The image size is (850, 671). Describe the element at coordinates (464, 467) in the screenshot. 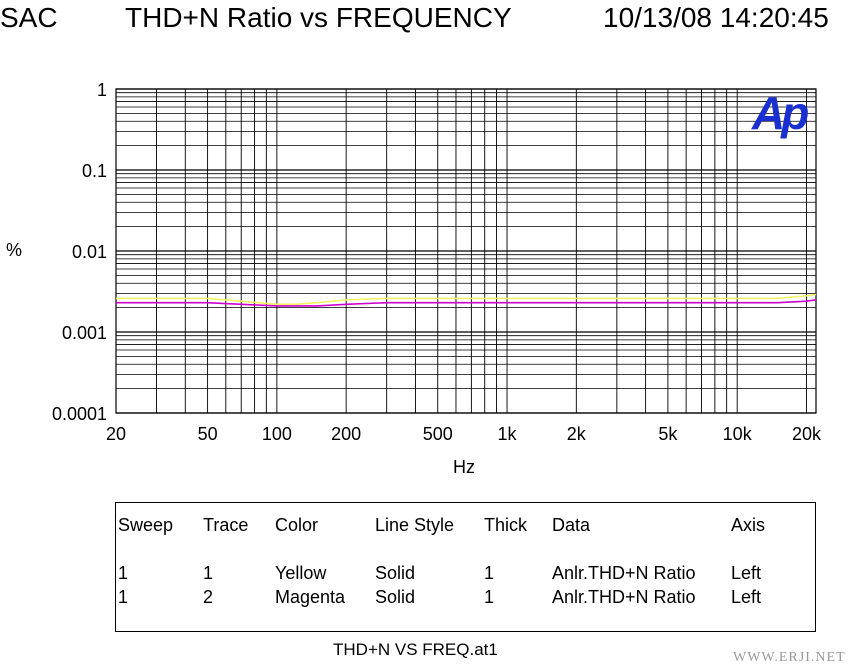

I see `x-axis-label: Hz` at that location.